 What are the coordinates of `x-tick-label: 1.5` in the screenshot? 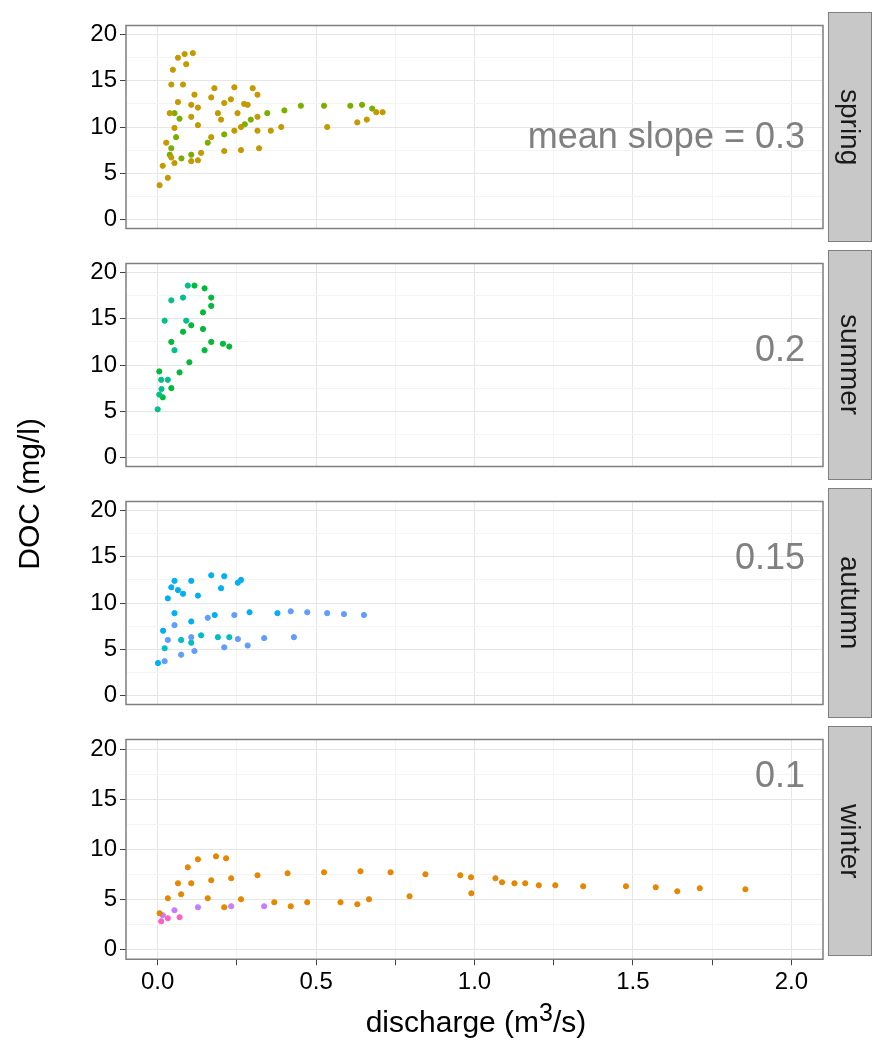 It's located at (633, 981).